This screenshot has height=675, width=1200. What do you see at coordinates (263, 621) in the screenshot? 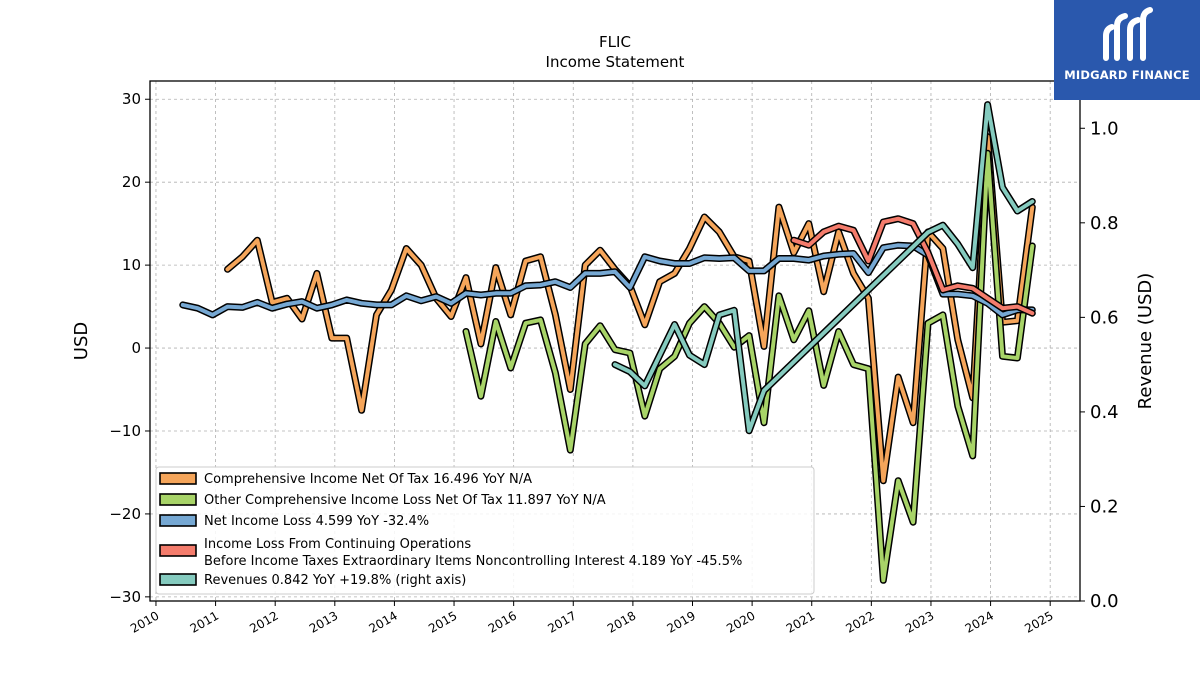
I see `x-tick-label: 2012` at bounding box center [263, 621].